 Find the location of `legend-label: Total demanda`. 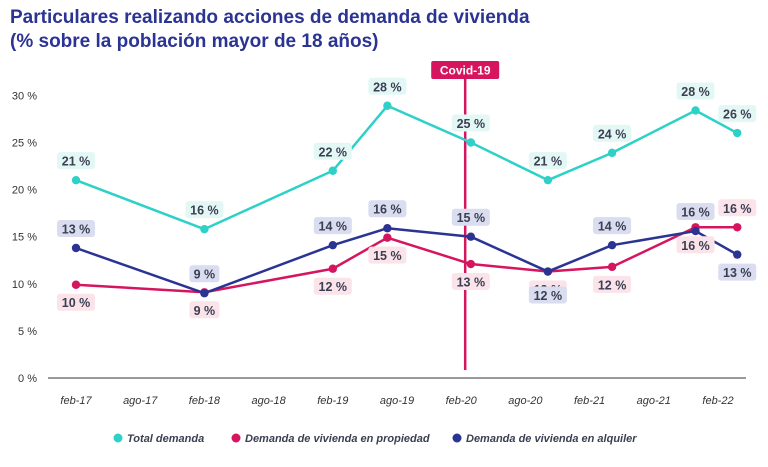

legend-label: Total demanda is located at coordinates (165, 439).